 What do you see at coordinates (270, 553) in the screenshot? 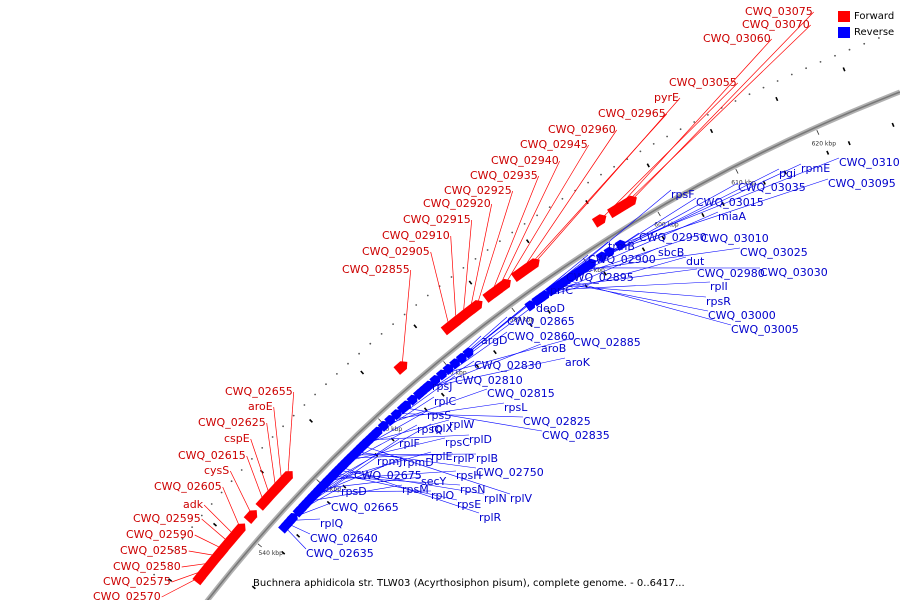
I see `scale-tick-label: 540 kbp` at bounding box center [270, 553].